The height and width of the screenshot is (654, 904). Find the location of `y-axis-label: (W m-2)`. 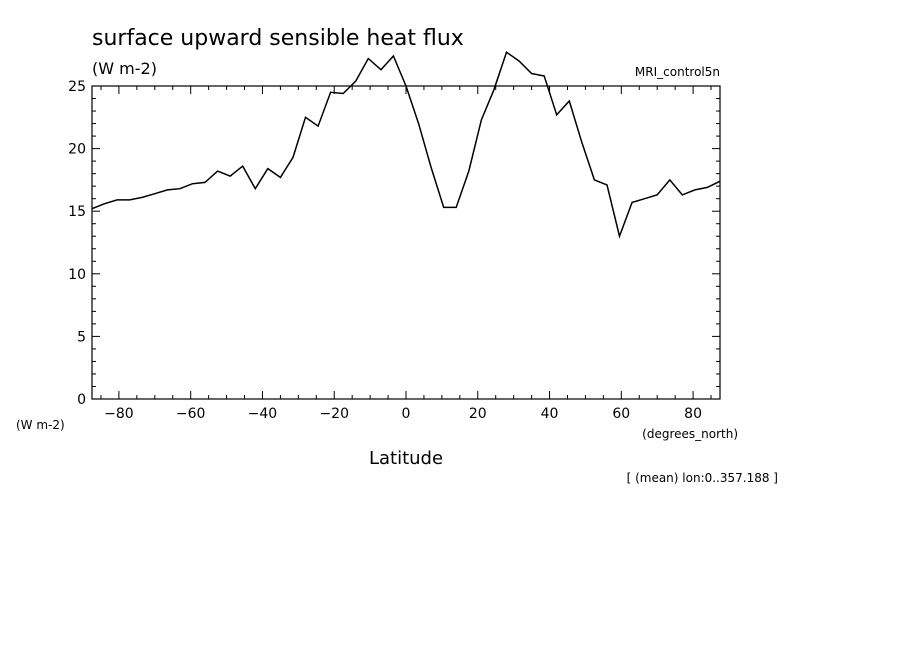

y-axis-label: (W m-2) is located at coordinates (40, 425).